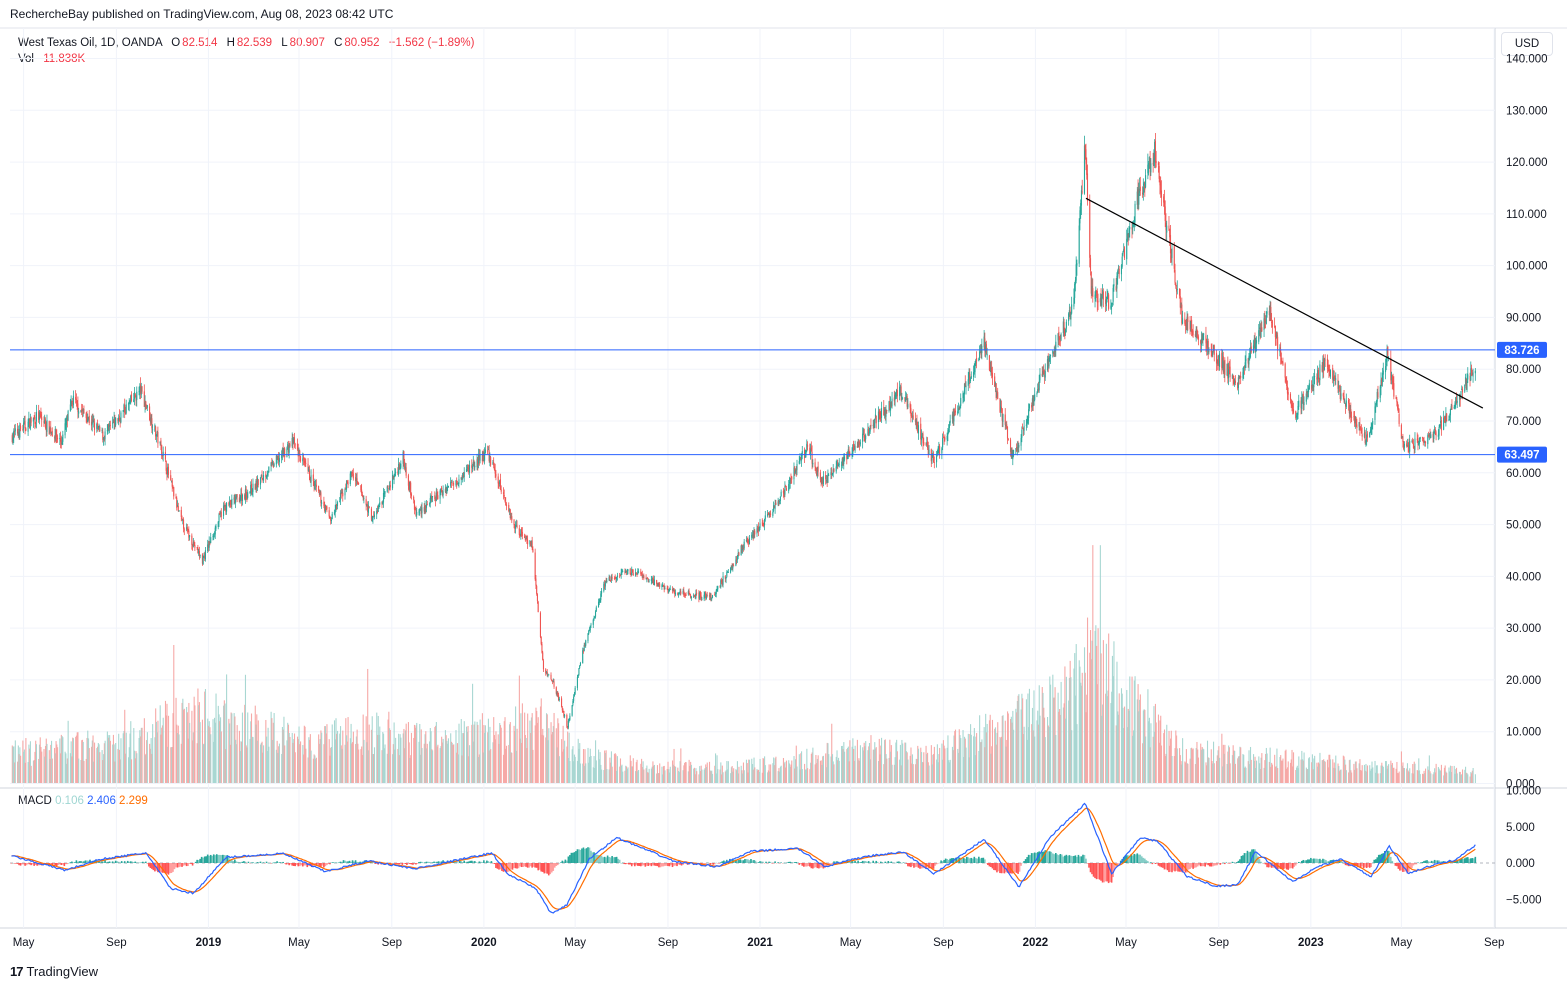 Image resolution: width=1567 pixels, height=991 pixels. Describe the element at coordinates (338, 43) in the screenshot. I see `close-label: C` at that location.